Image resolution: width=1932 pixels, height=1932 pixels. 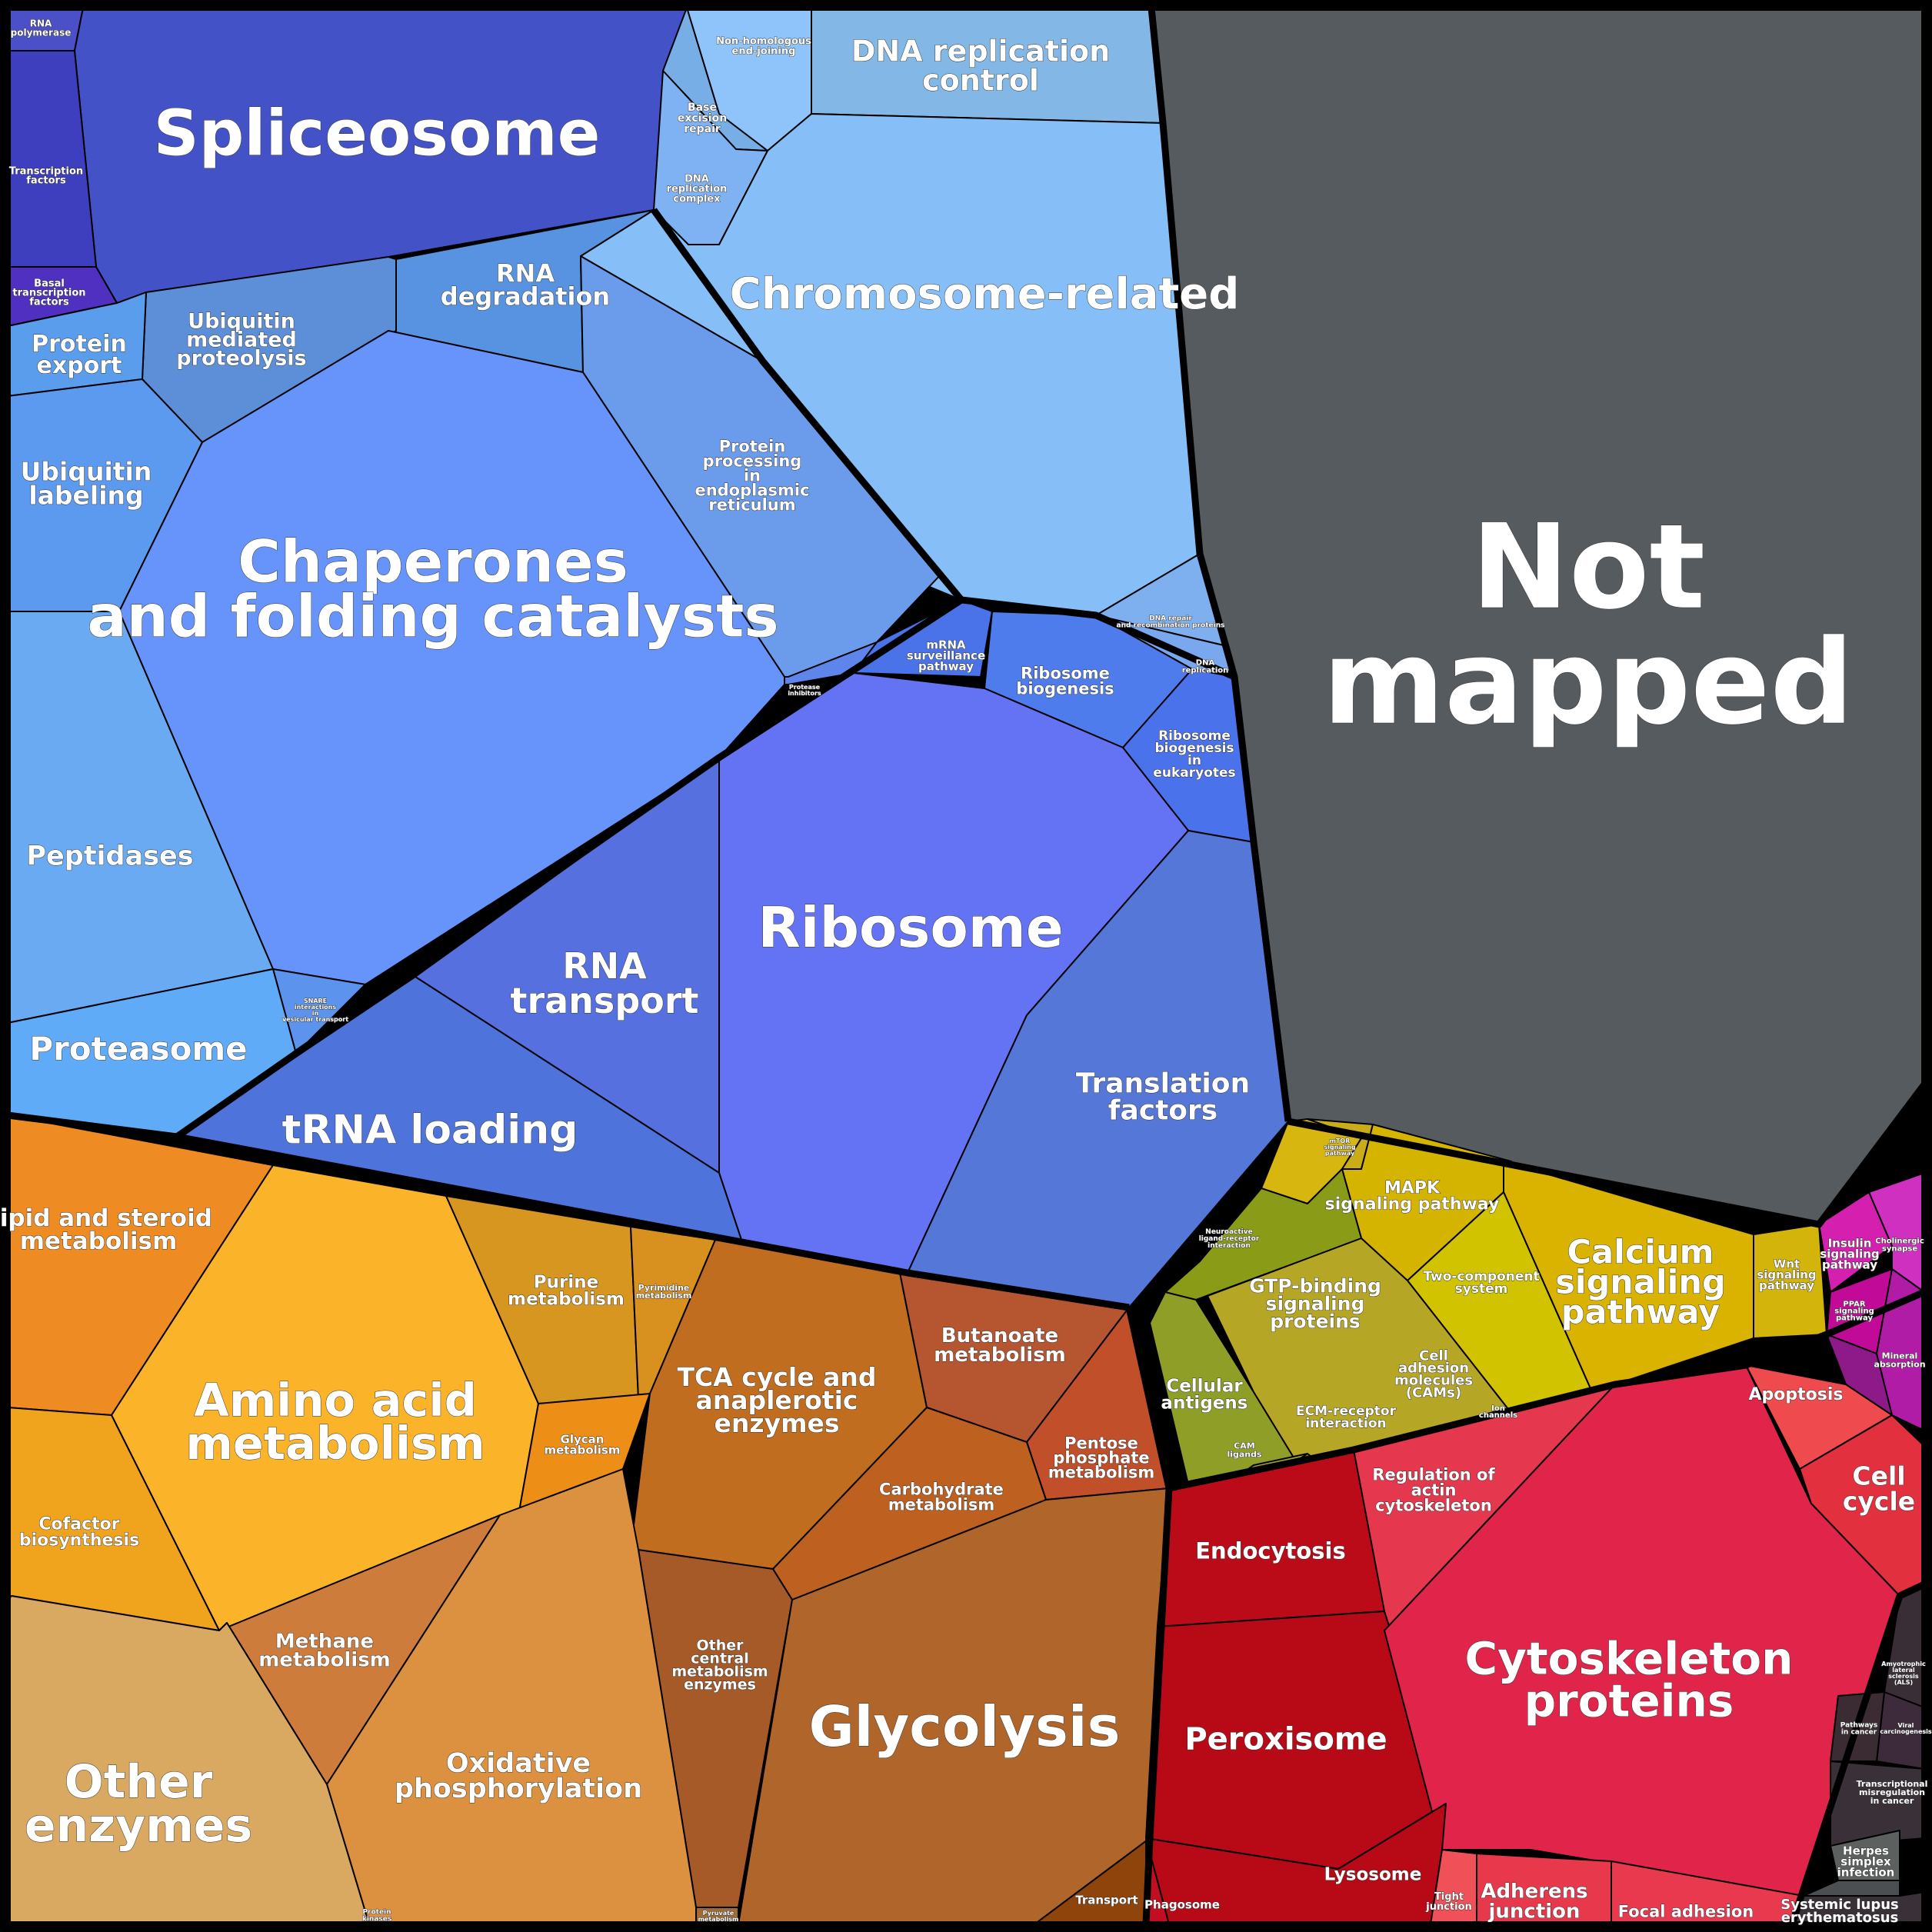 What do you see at coordinates (1373, 1874) in the screenshot?
I see `label-lysosome: Lysosome` at bounding box center [1373, 1874].